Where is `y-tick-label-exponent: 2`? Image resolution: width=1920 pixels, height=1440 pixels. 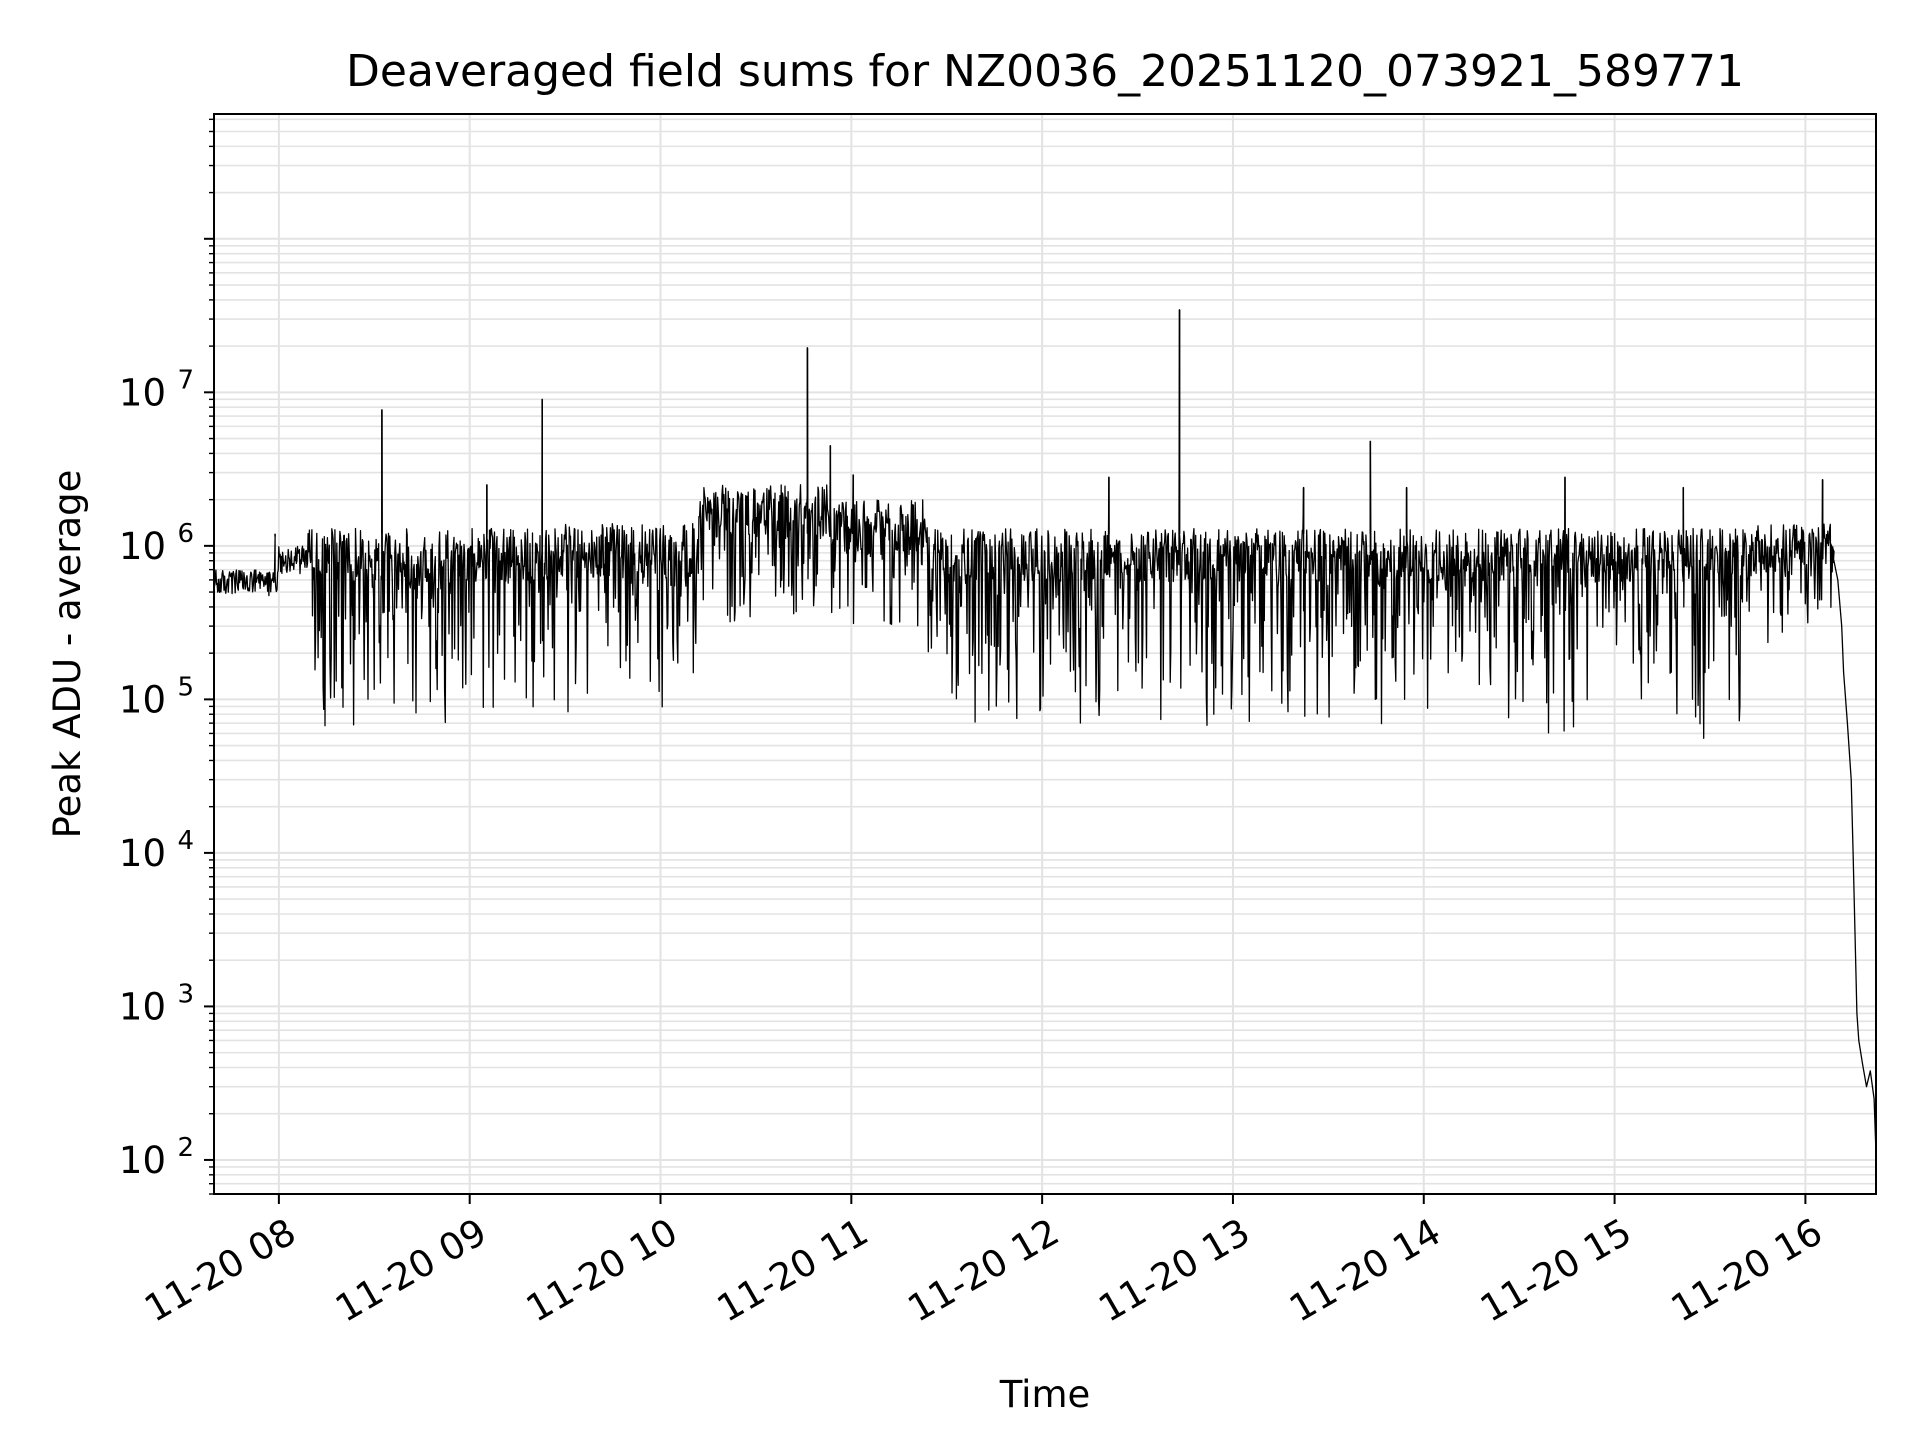
y-tick-label-exponent: 2 is located at coordinates (185, 1148).